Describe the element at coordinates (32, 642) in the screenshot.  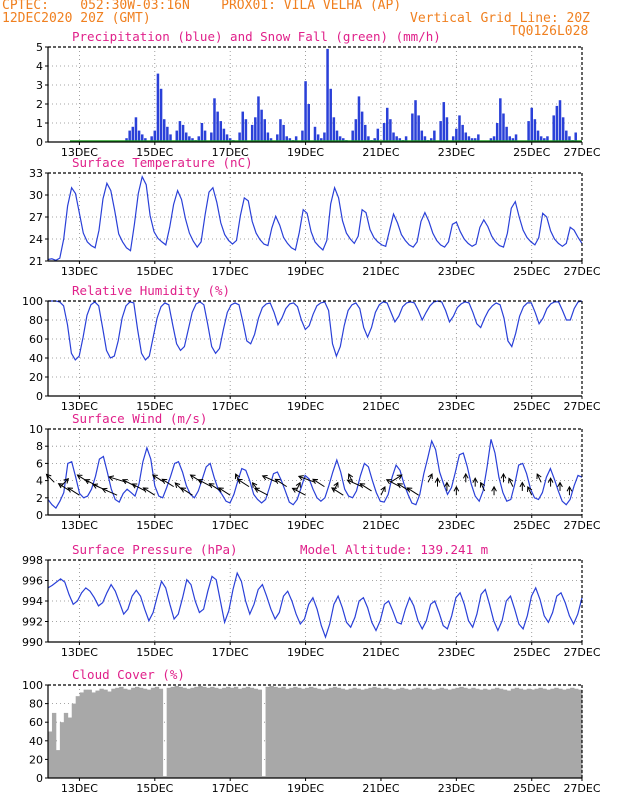
I see `y-tick-label: 990` at that location.